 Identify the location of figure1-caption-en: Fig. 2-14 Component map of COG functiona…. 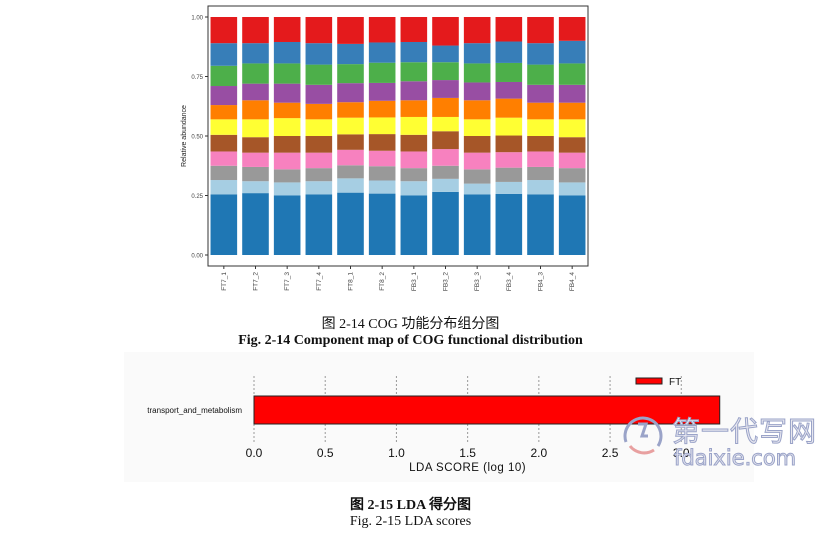
(410, 340).